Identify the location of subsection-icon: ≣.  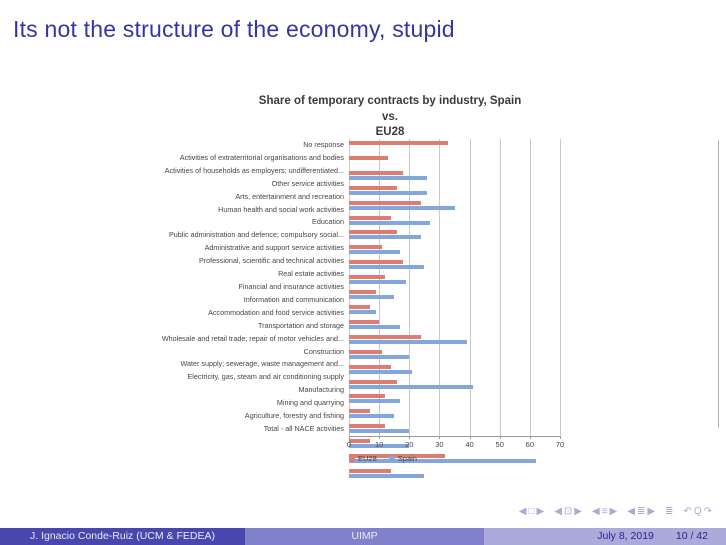
(641, 511).